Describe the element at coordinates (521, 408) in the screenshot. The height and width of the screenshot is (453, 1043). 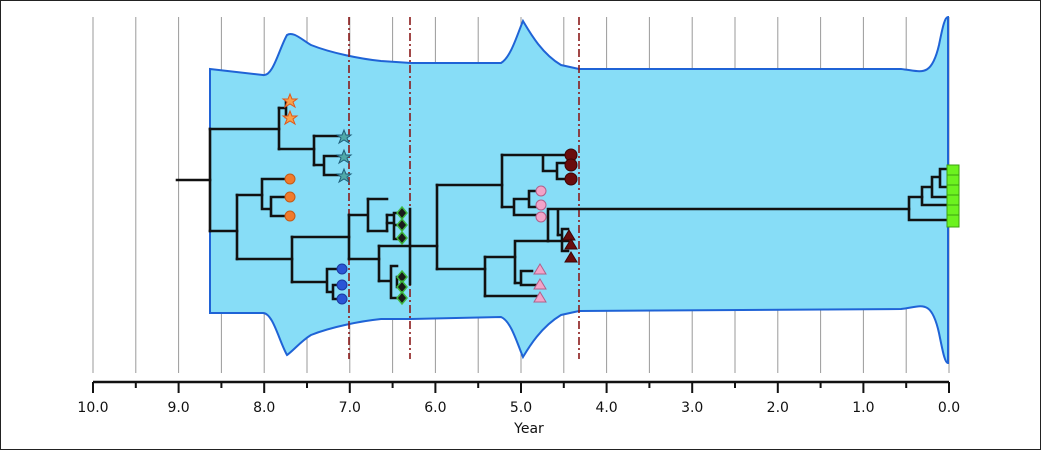
I see `x-tick-label: 5.0` at that location.